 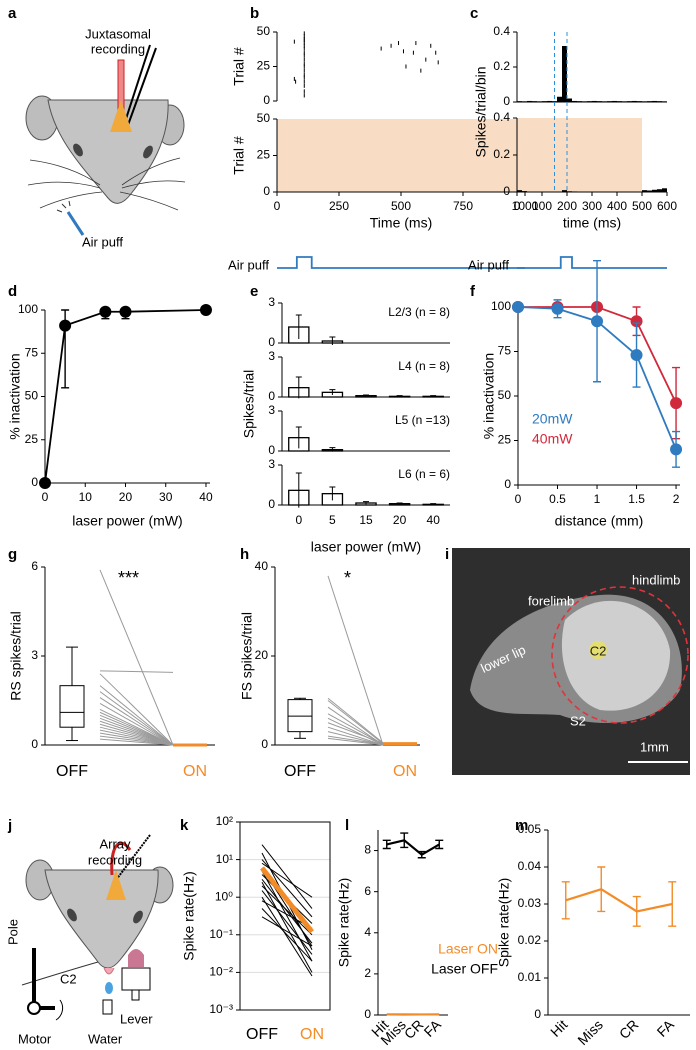 What do you see at coordinates (590, 1032) in the screenshot?
I see `x-tick-label: Miss` at bounding box center [590, 1032].